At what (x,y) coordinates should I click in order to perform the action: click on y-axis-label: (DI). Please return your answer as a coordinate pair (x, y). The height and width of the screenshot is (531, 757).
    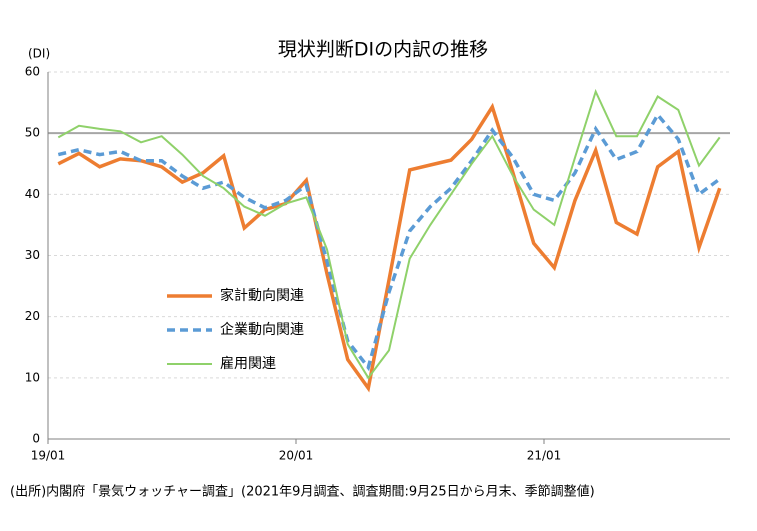
    Looking at the image, I should click on (39, 54).